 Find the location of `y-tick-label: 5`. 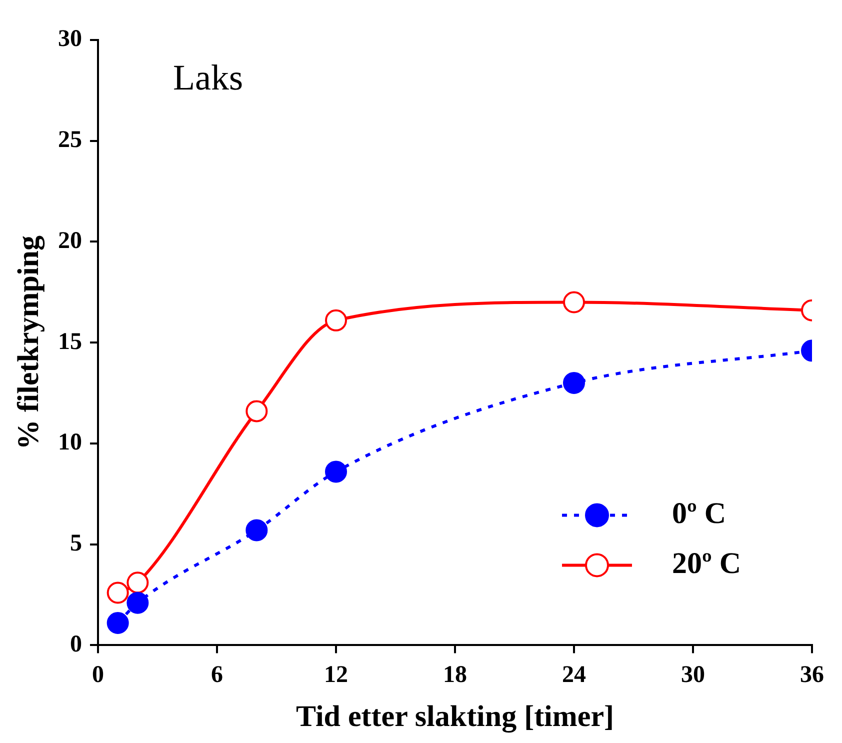

y-tick-label: 5 is located at coordinates (76, 543).